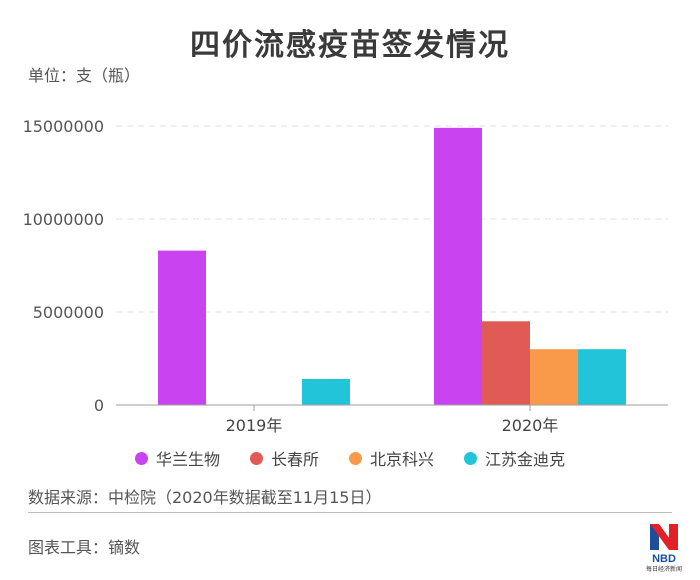 This screenshot has width=700, height=580. What do you see at coordinates (506, 363) in the screenshot?
I see `bar-长春所-2020年` at bounding box center [506, 363].